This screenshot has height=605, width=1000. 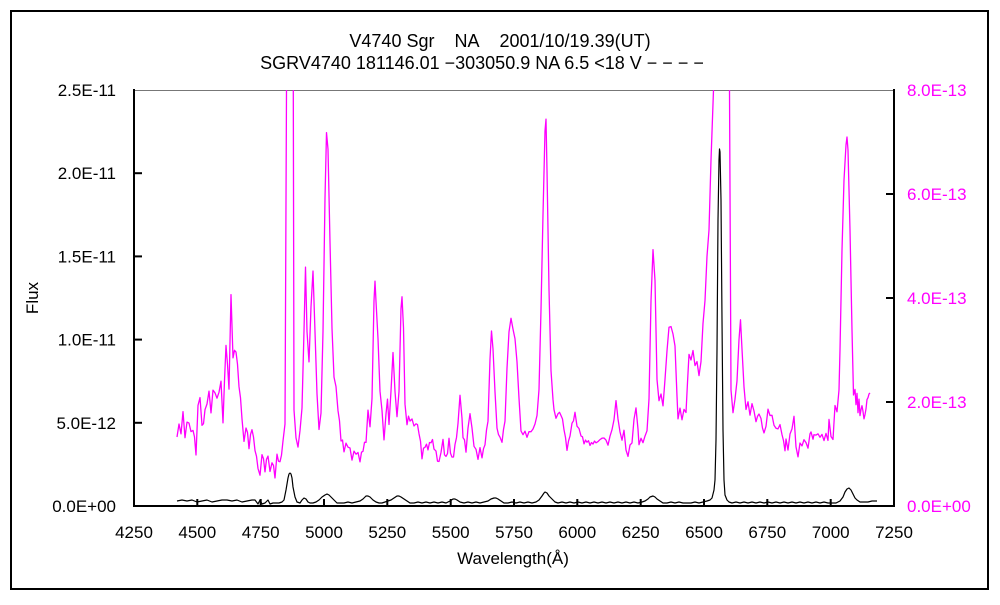 What do you see at coordinates (87, 90) in the screenshot?
I see `svg-text: 2.5E-11` at bounding box center [87, 90].